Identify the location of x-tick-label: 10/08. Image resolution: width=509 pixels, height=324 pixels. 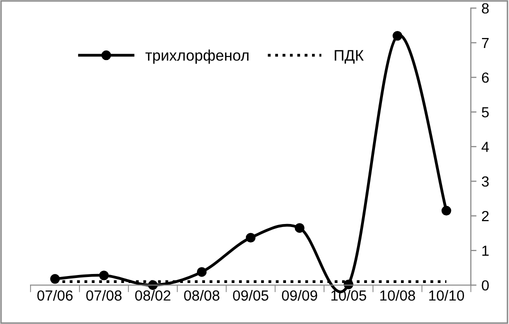
(398, 295).